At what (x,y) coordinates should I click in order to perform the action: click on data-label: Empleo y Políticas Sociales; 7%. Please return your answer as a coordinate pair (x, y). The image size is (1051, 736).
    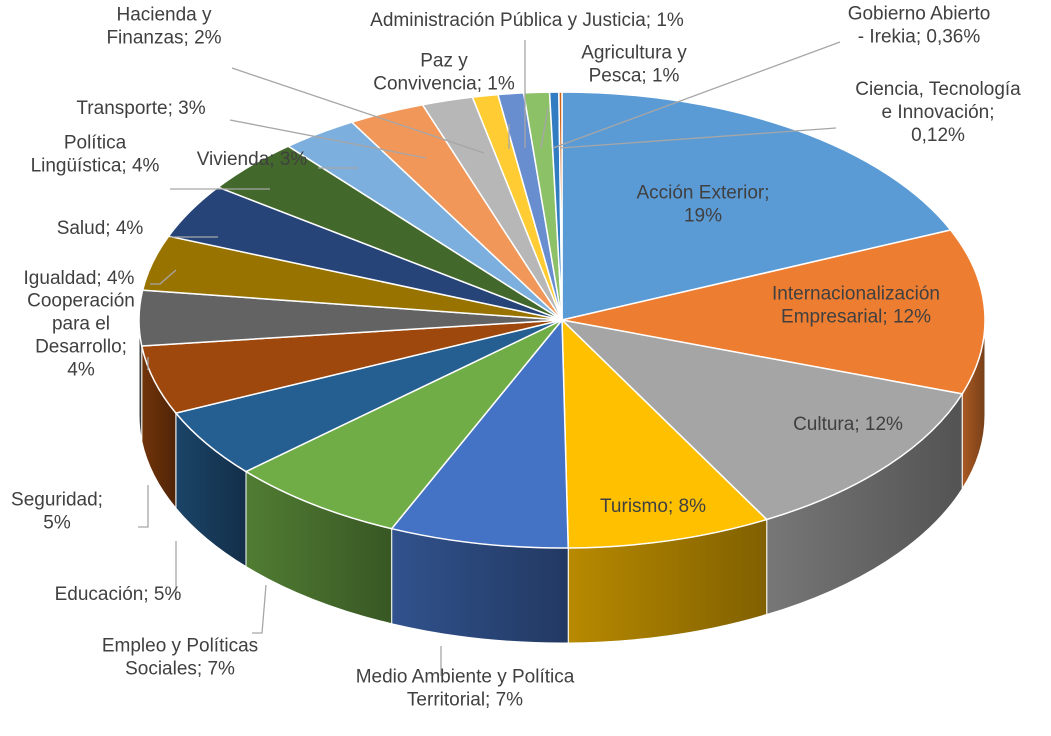
    Looking at the image, I should click on (180, 658).